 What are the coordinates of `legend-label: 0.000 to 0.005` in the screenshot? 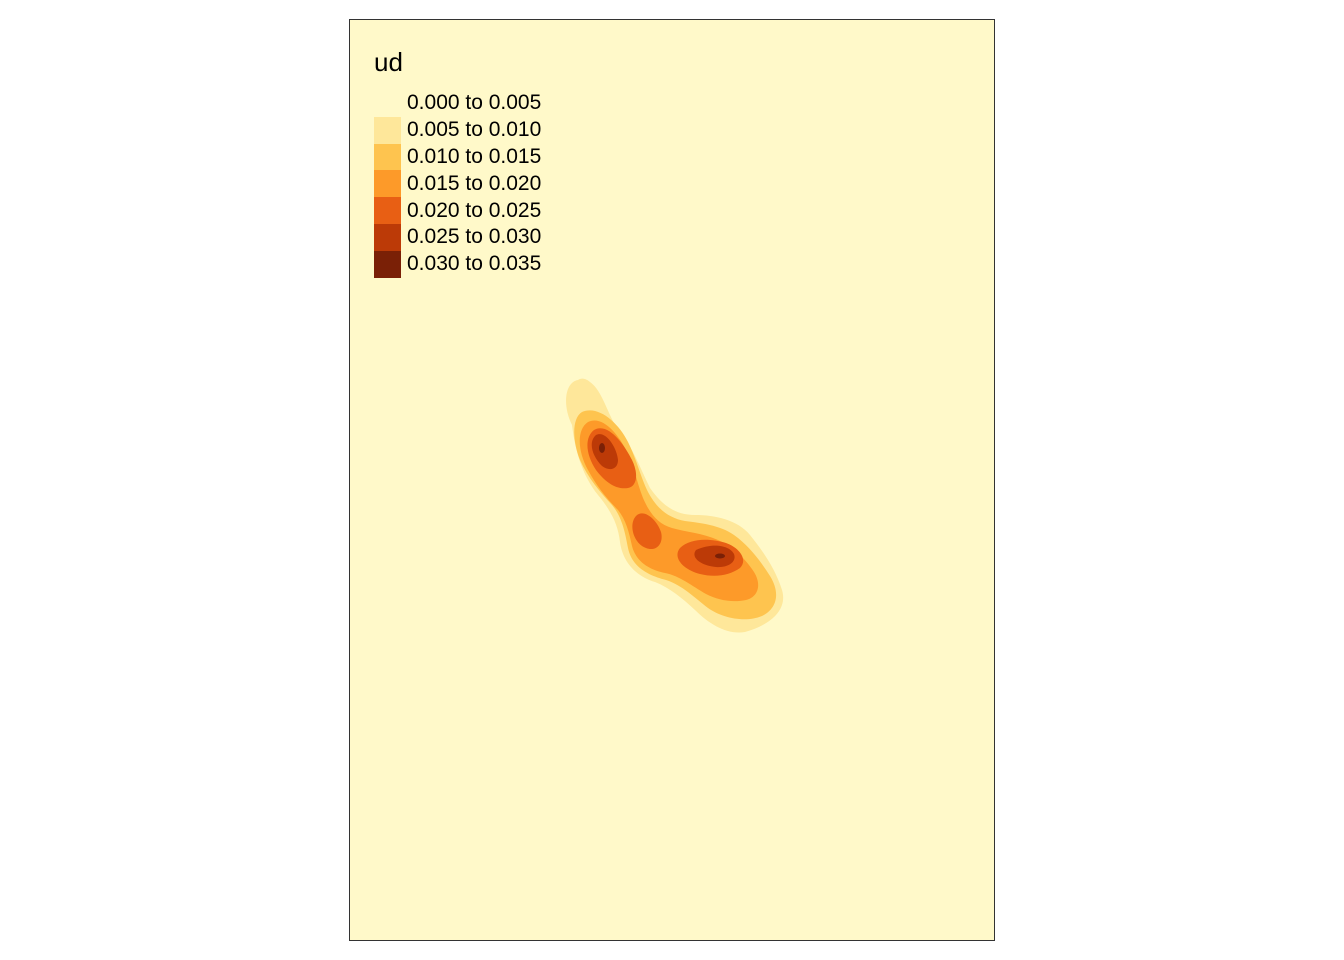 It's located at (474, 103).